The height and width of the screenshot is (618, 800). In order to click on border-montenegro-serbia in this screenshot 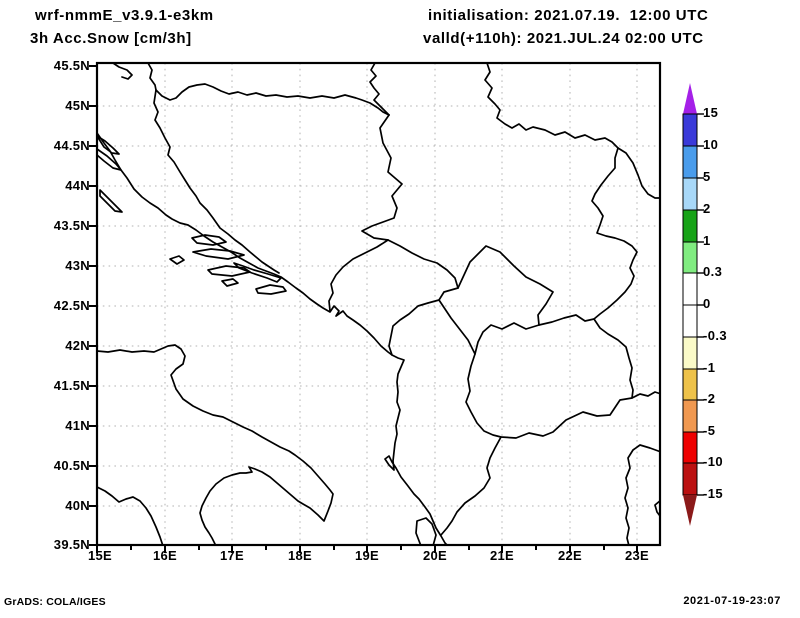, I will do `click(423, 264)`.